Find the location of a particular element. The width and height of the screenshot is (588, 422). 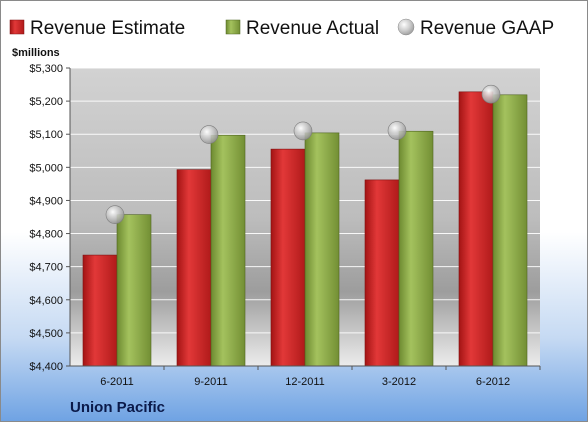

y-tick-label: $5,300 is located at coordinates (46, 69).